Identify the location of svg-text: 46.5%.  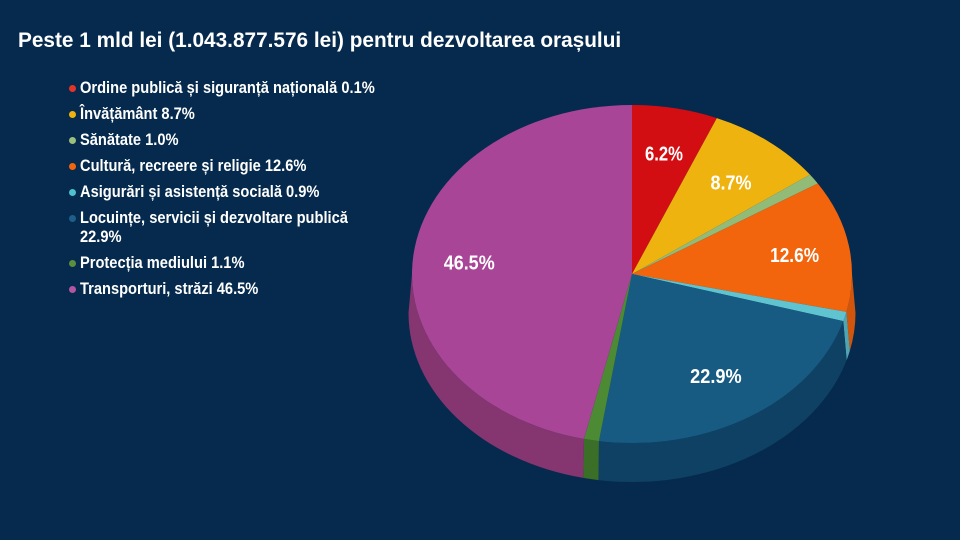
(469, 263).